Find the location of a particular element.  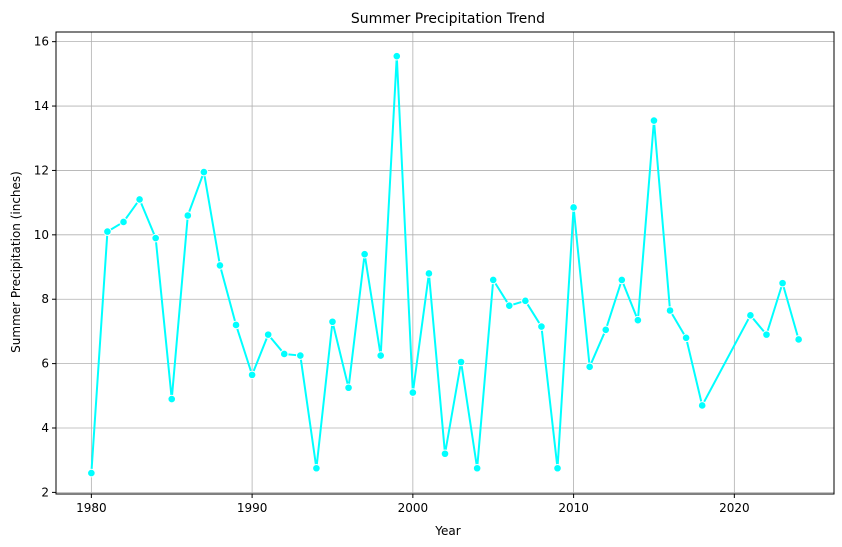

x-axis-label: Year is located at coordinates (447, 531).